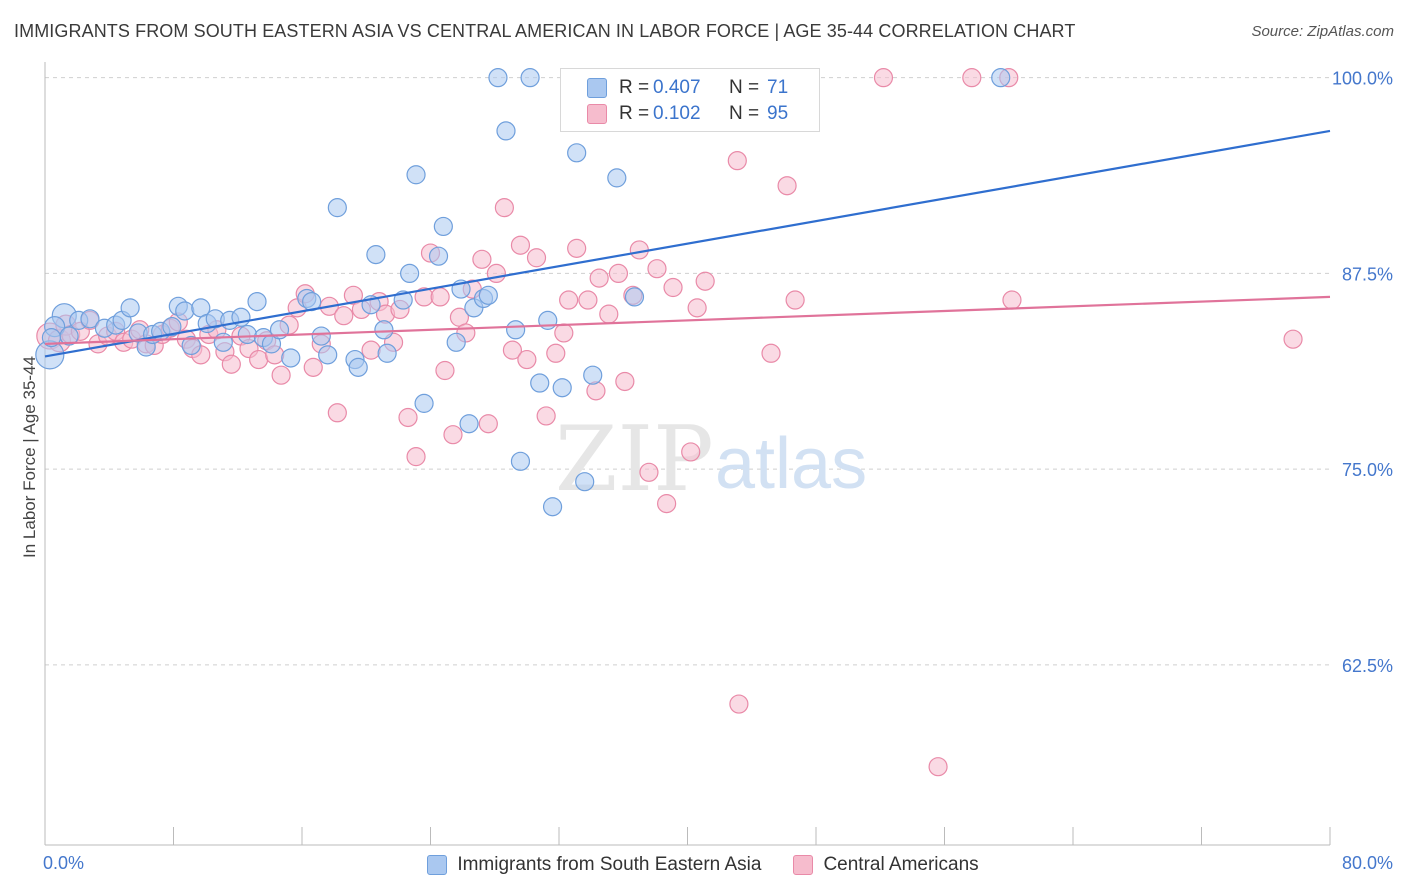 Image resolution: width=1406 pixels, height=892 pixels. Describe the element at coordinates (677, 87) in the screenshot. I see `legend-r-value: 0.407` at that location.